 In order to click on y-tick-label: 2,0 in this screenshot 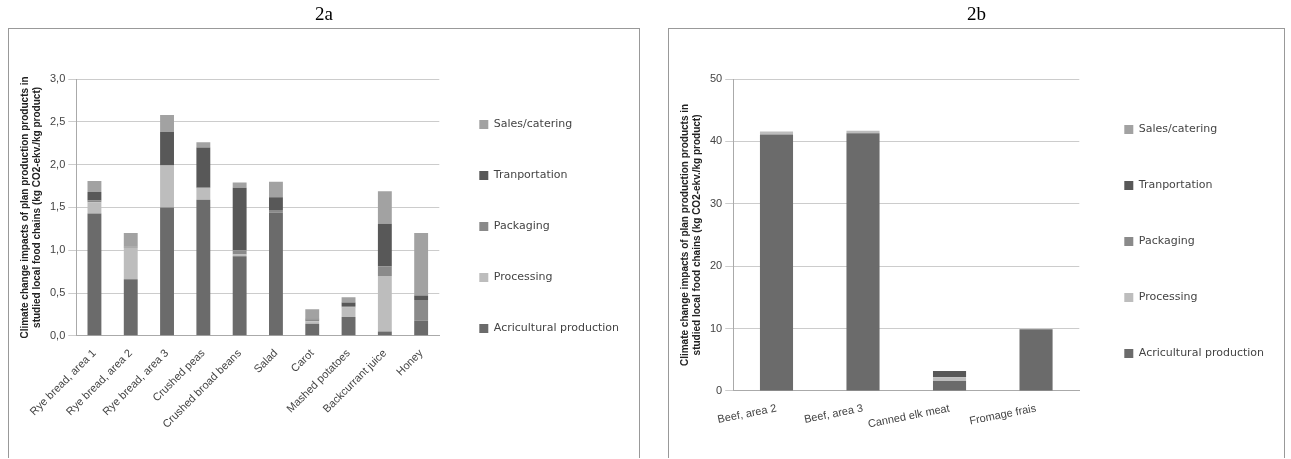, I will do `click(57, 163)`.